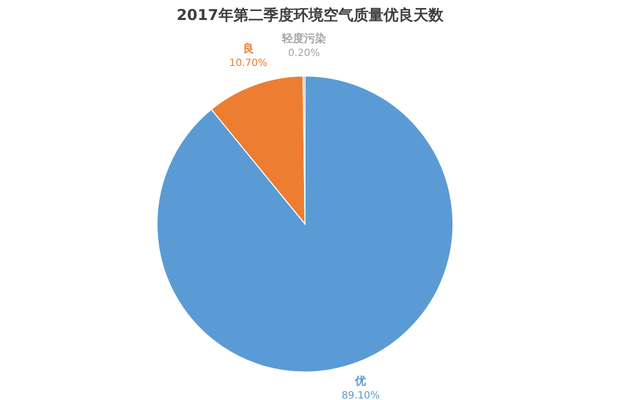  What do you see at coordinates (304, 54) in the screenshot?
I see `data-label: 0.20%` at bounding box center [304, 54].